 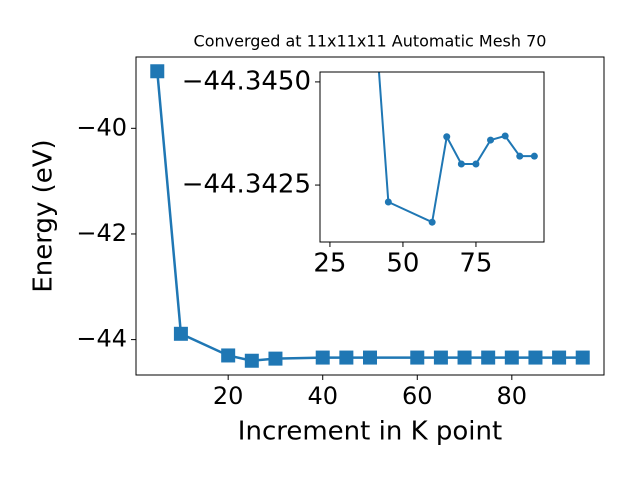 What do you see at coordinates (228, 396) in the screenshot?
I see `x-tick-label: 20` at bounding box center [228, 396].